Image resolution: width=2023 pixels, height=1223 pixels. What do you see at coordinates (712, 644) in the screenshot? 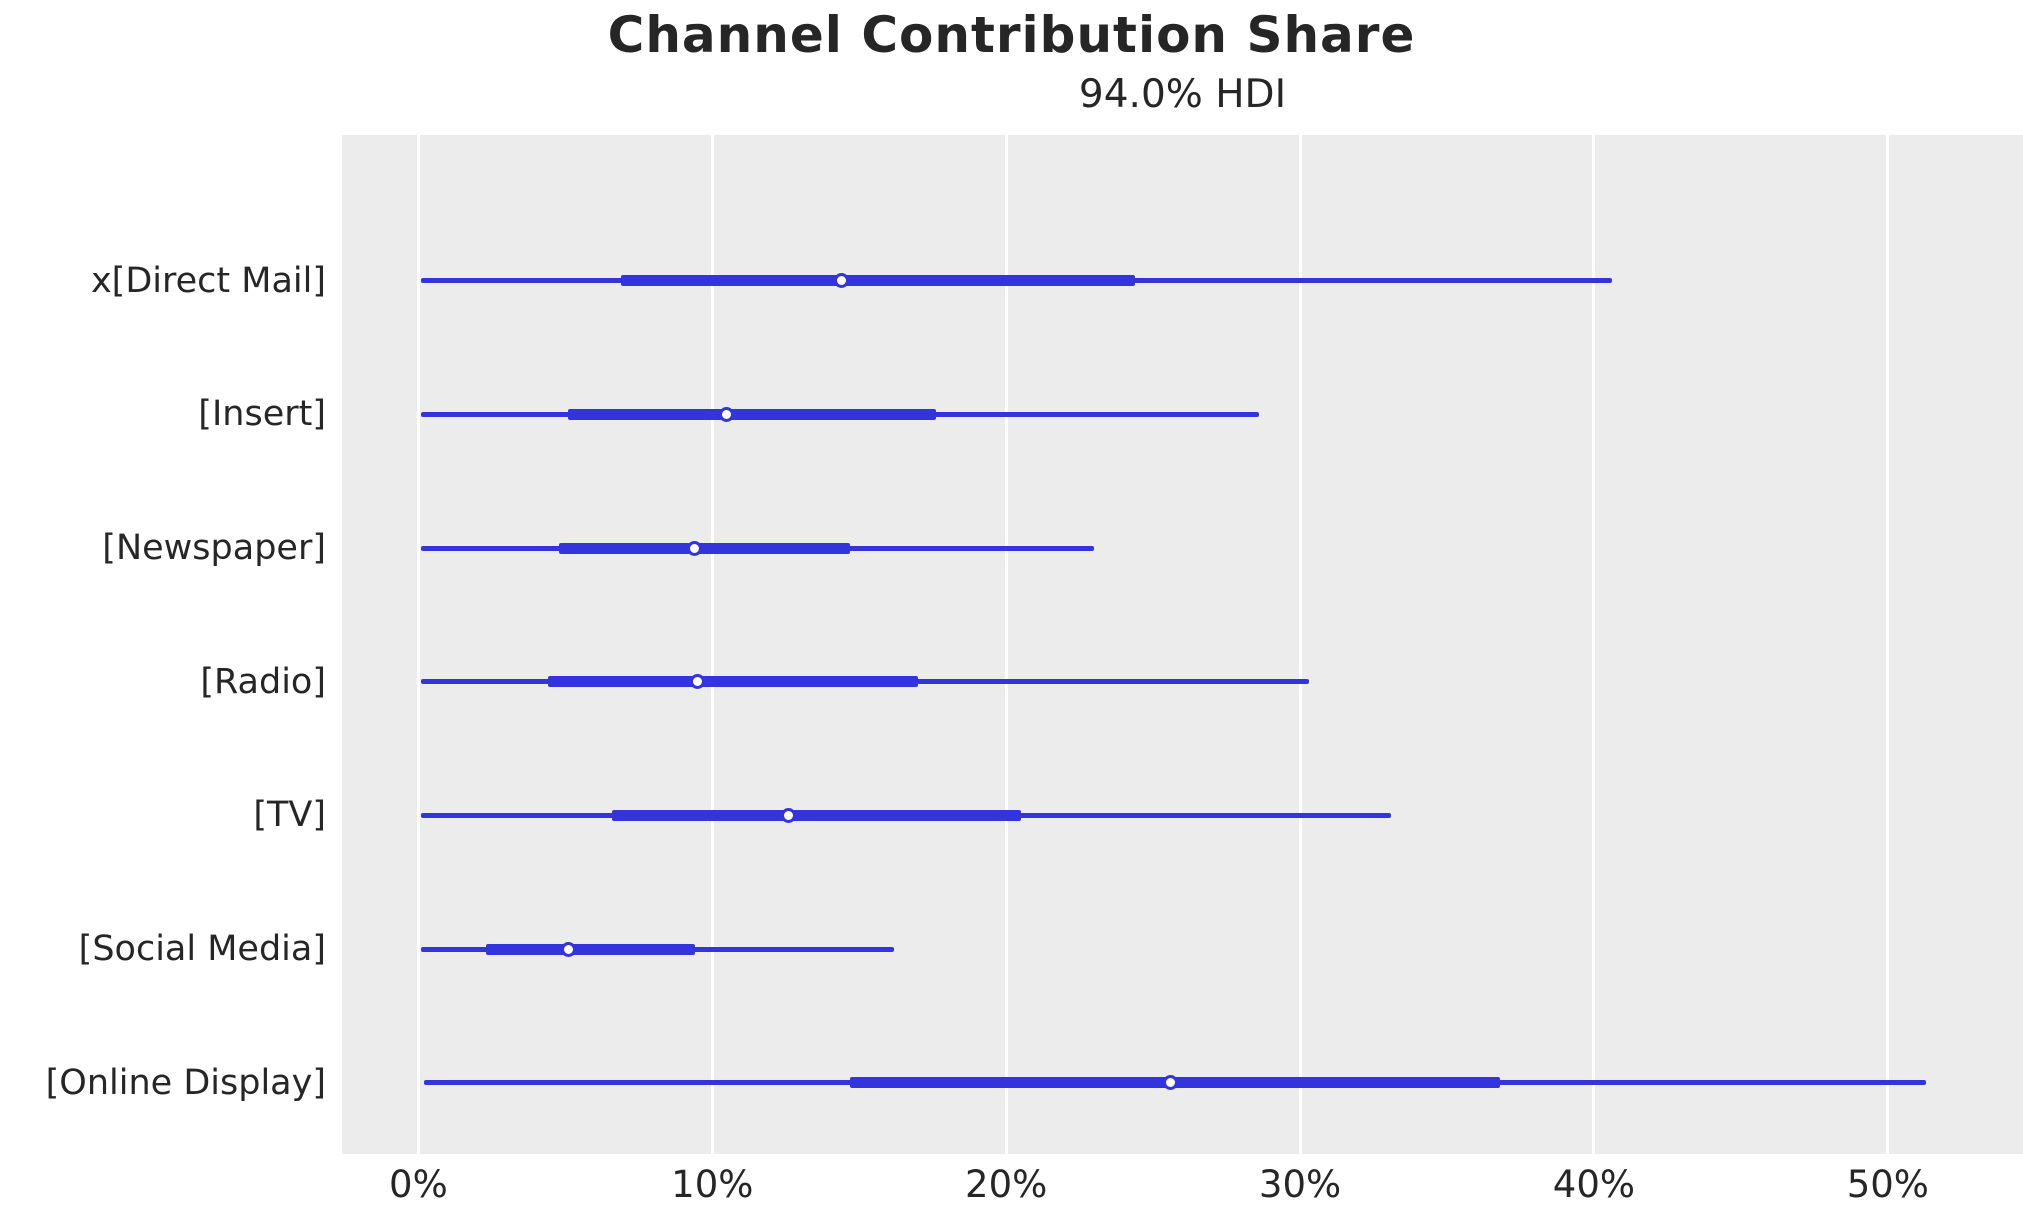
I see `gridline-10%` at bounding box center [712, 644].